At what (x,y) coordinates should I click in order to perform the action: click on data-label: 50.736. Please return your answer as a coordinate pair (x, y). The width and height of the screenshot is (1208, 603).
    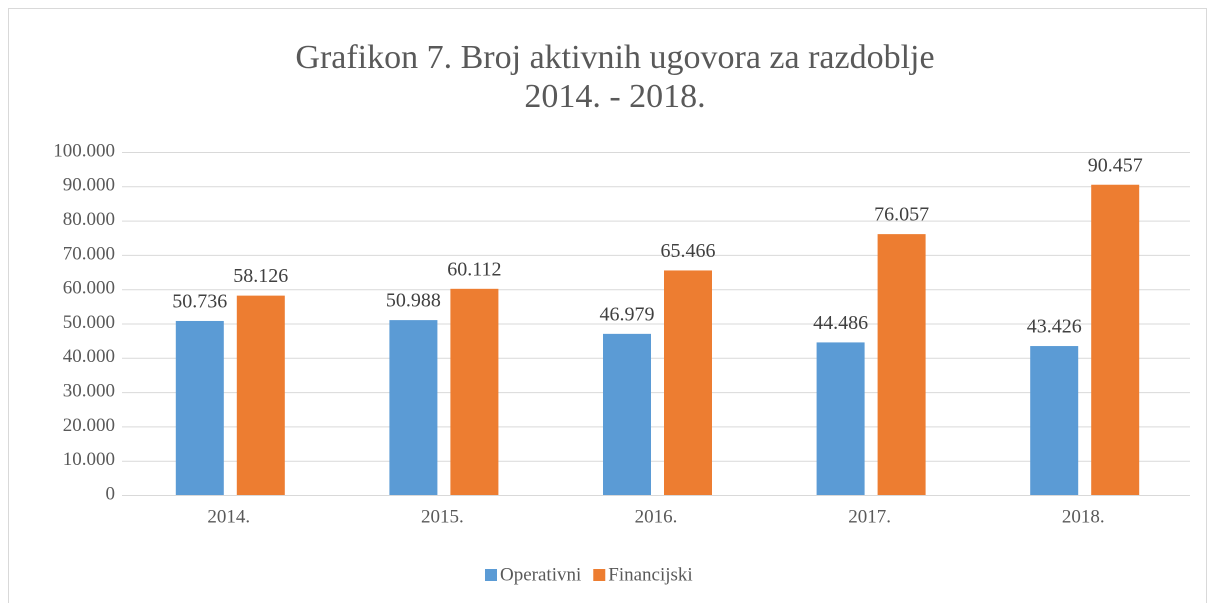
    Looking at the image, I should click on (199, 302).